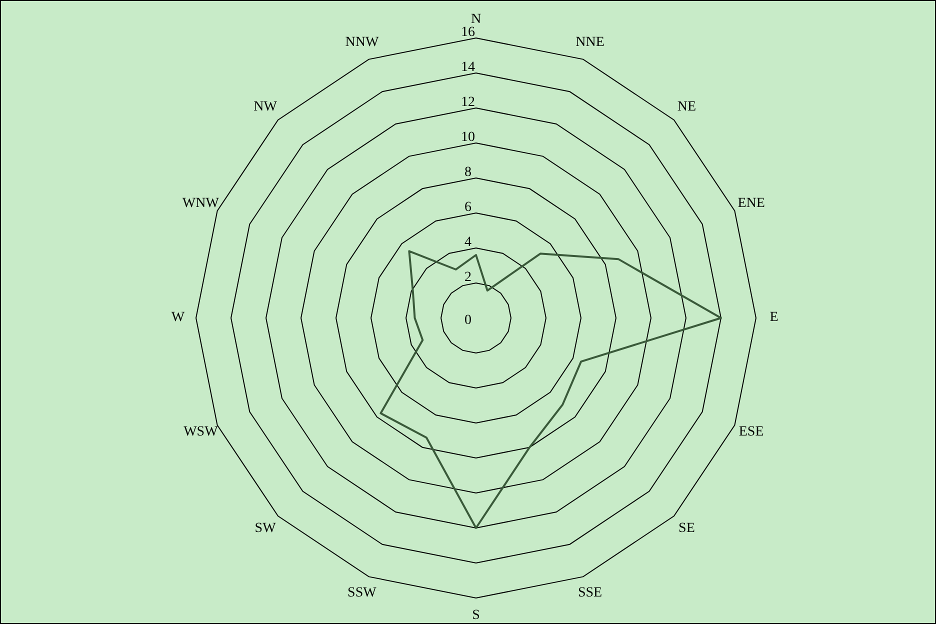 This screenshot has width=936, height=624. What do you see at coordinates (774, 318) in the screenshot?
I see `spoke-label: E` at bounding box center [774, 318].